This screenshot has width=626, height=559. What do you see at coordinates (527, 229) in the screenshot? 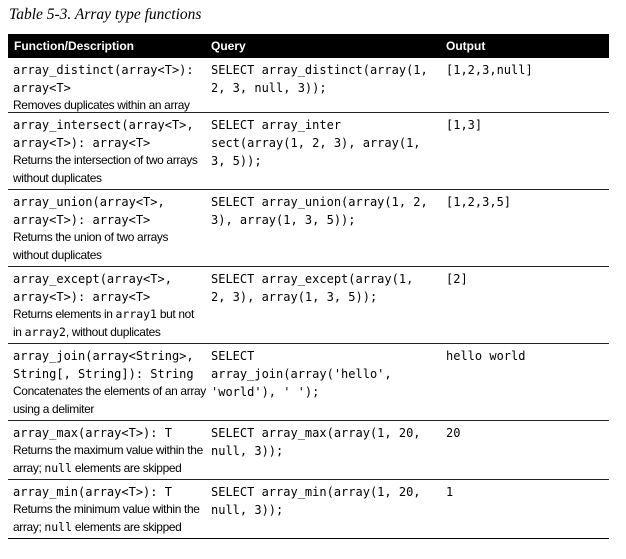
I see `output-cell: [1,2,3,5]` at bounding box center [527, 229].